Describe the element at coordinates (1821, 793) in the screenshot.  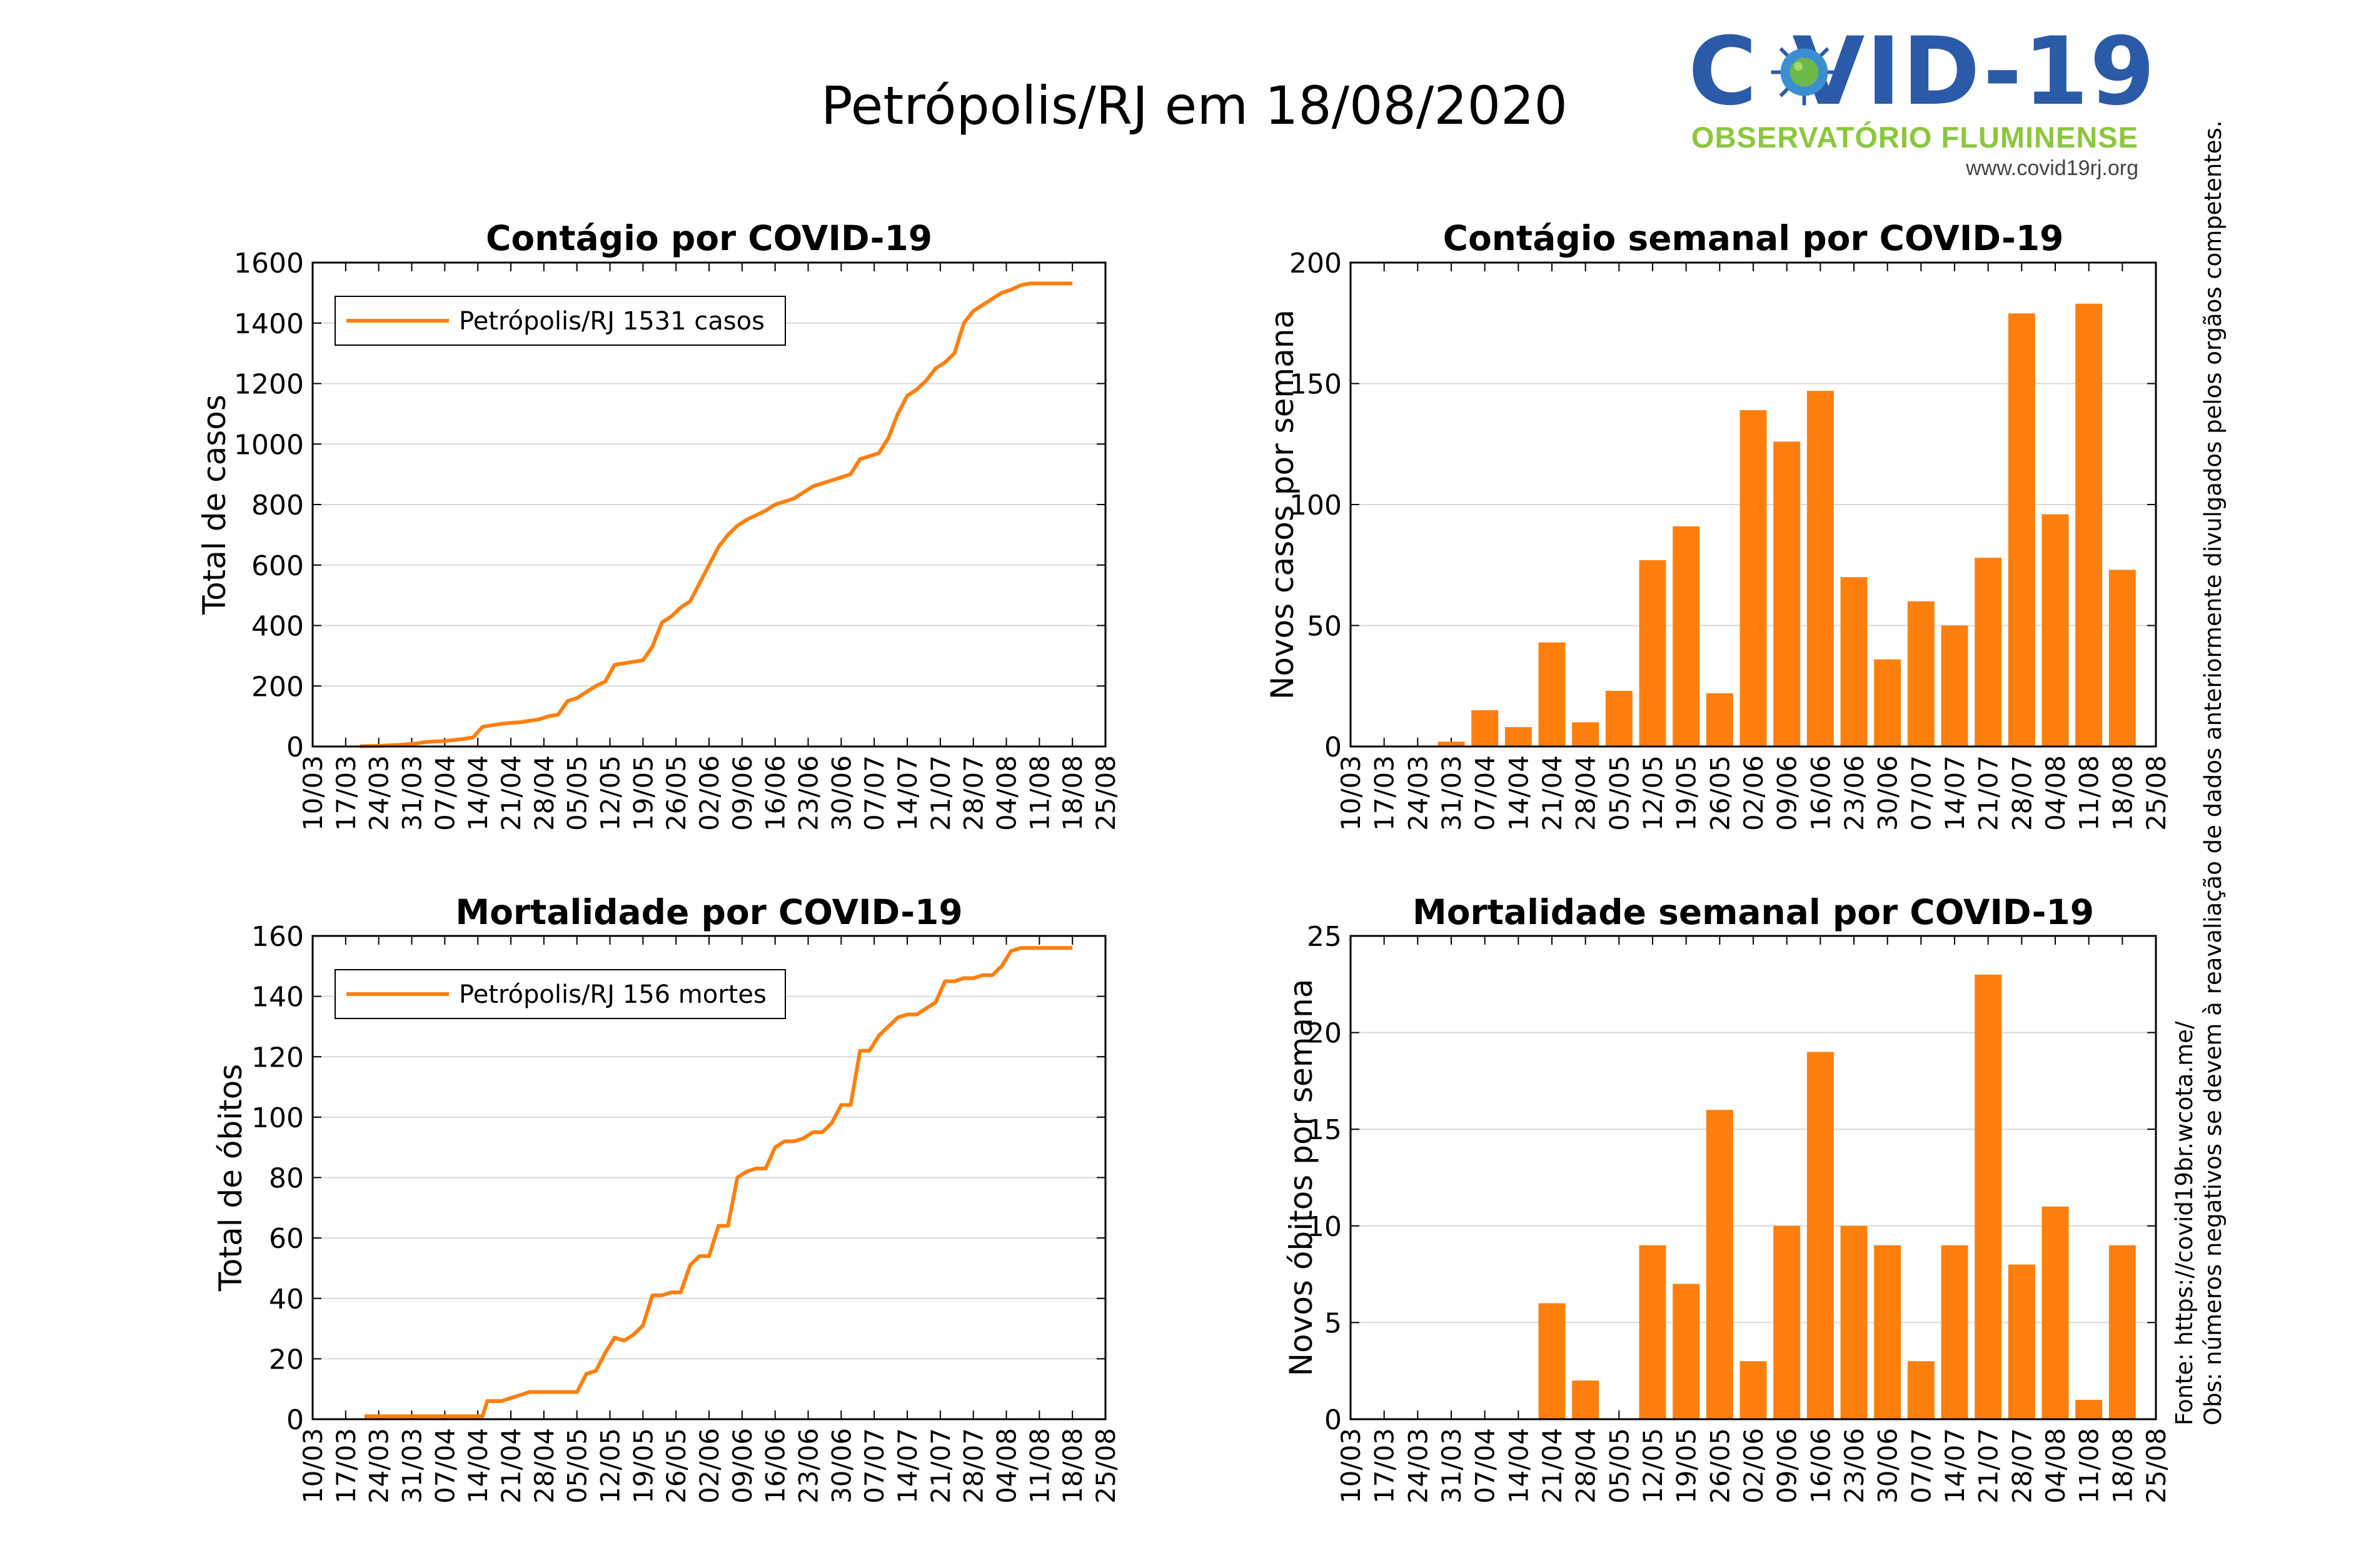
I see `x-tick-label: 16/06` at that location.